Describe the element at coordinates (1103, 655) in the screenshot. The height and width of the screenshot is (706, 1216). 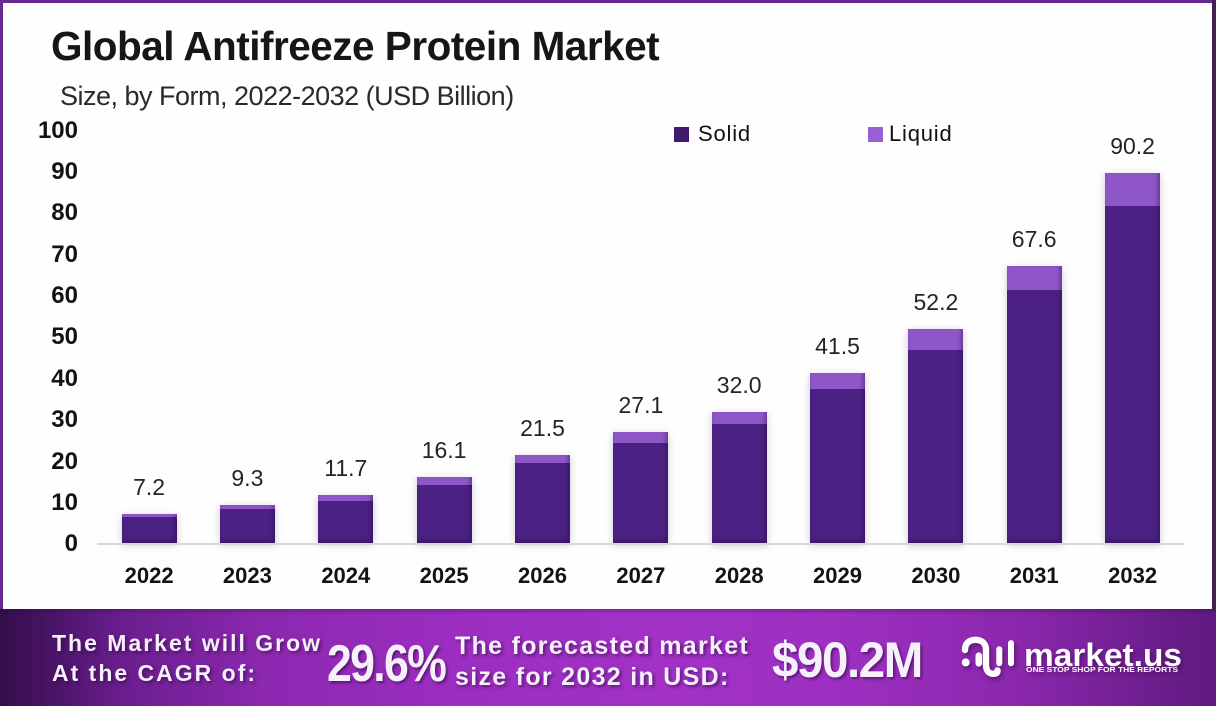
I see `svg-text: market.us` at that location.